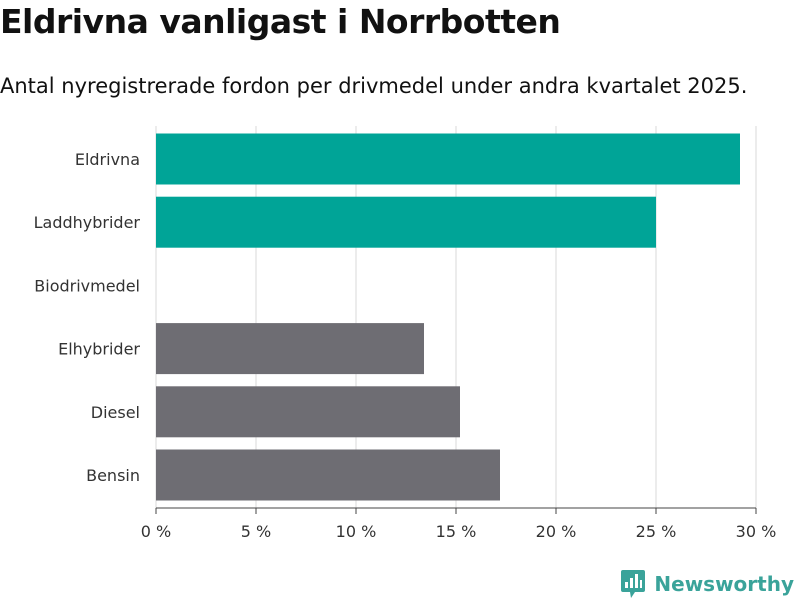 The height and width of the screenshot is (600, 800). Describe the element at coordinates (328, 475) in the screenshot. I see `bar-bensin` at that location.